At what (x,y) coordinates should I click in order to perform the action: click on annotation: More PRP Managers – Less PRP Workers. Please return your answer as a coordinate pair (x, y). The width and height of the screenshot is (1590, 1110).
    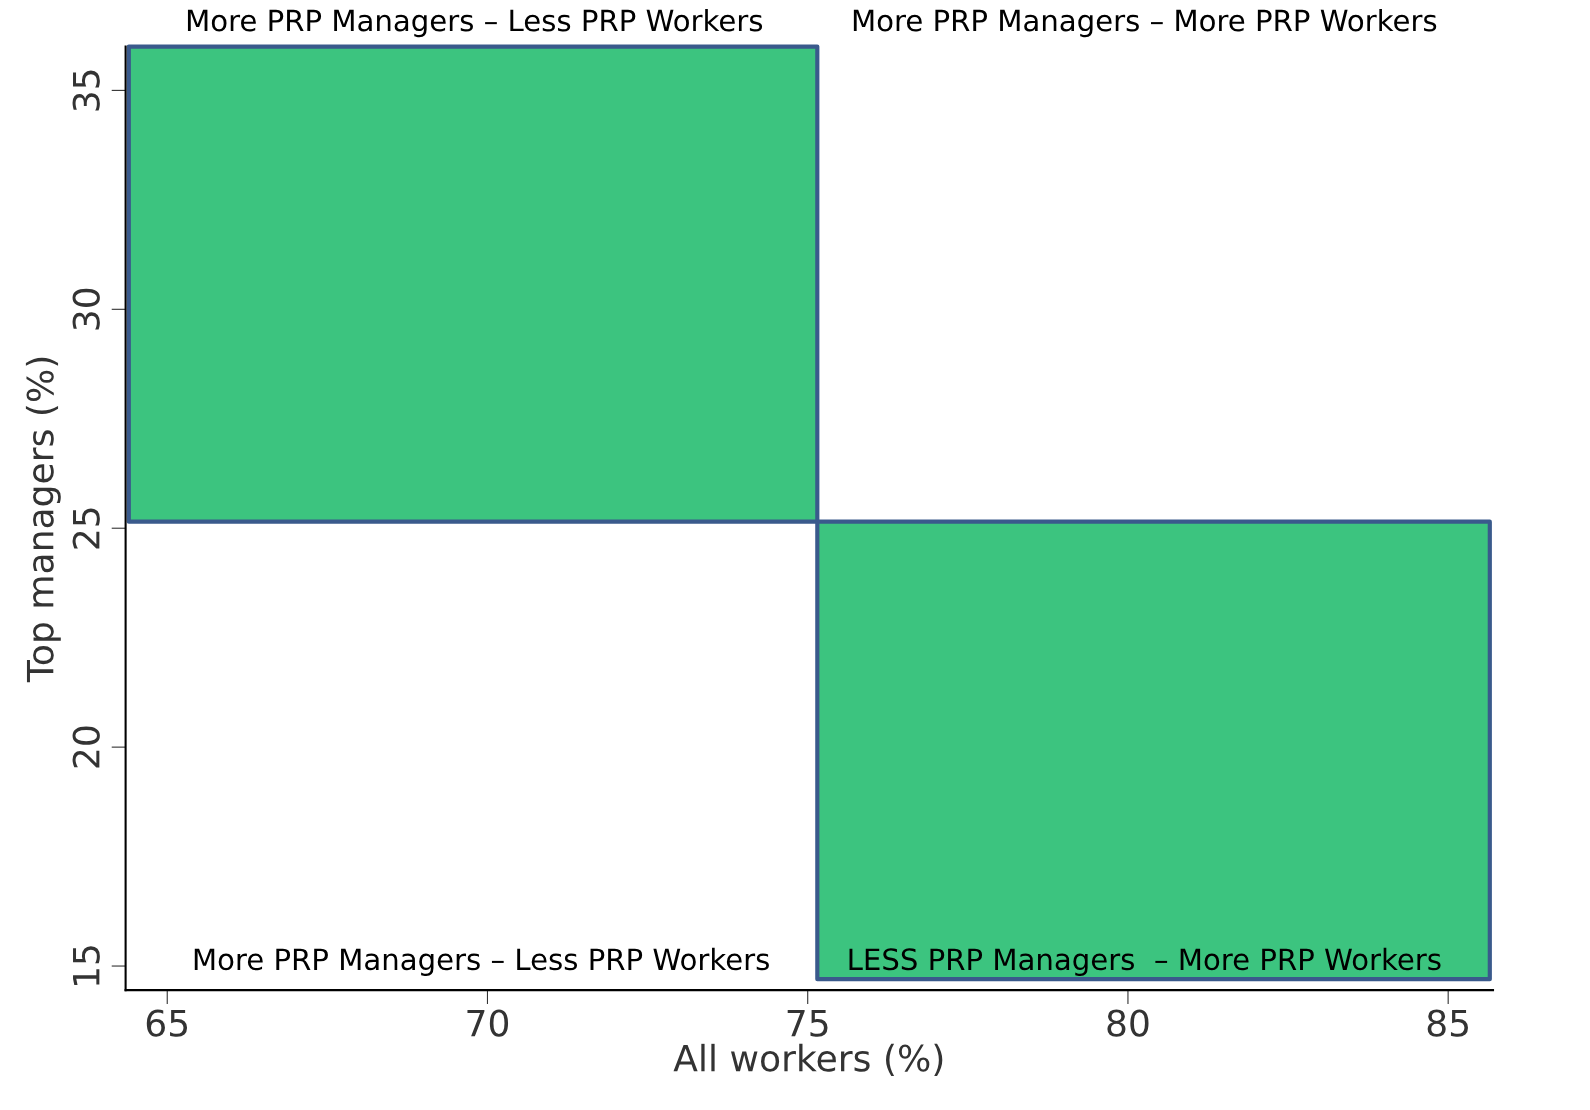
    Looking at the image, I should click on (481, 961).